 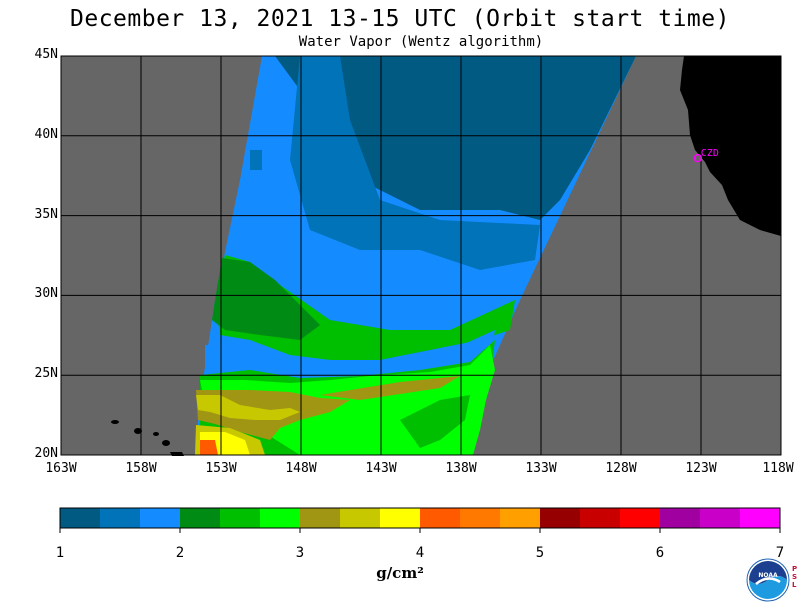 What do you see at coordinates (221, 468) in the screenshot?
I see `longitude-label: 153W` at bounding box center [221, 468].